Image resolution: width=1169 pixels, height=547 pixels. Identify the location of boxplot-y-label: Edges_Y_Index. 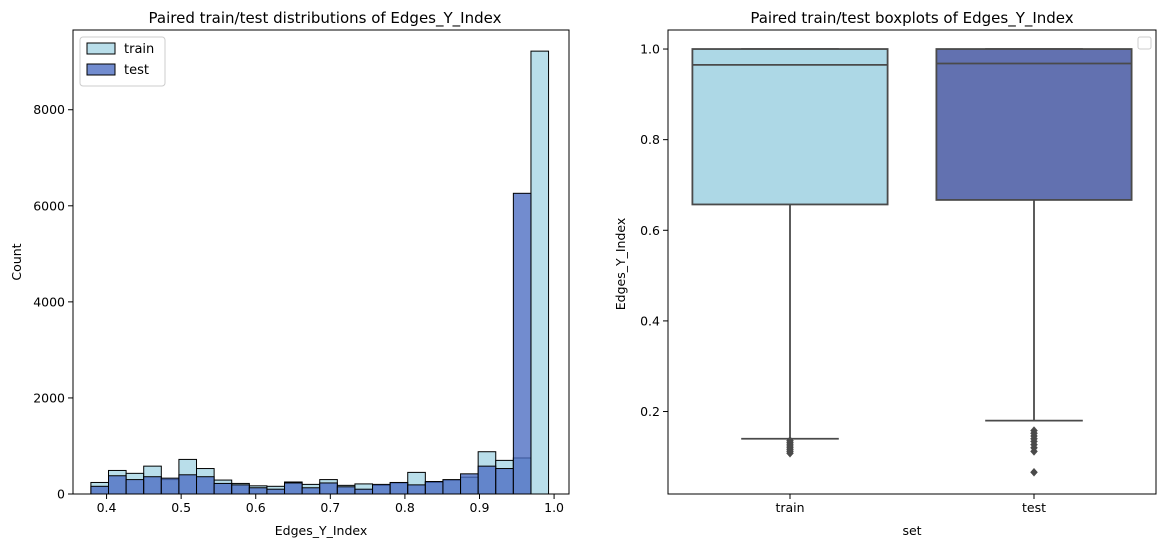
(620, 264).